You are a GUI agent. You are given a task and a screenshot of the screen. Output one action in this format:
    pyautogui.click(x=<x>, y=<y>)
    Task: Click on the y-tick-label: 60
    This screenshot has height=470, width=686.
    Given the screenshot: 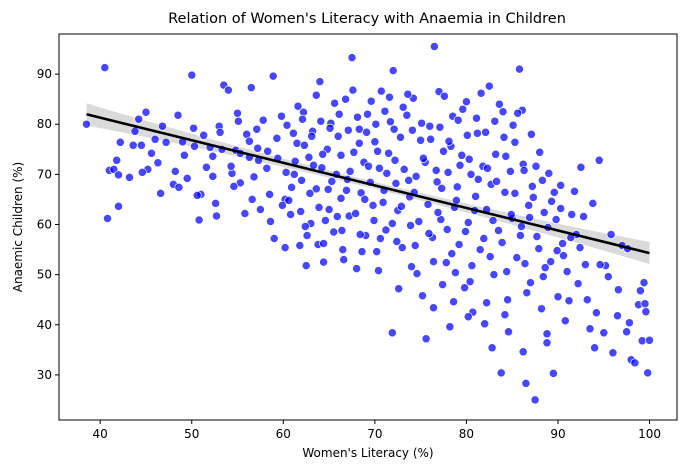 What is the action you would take?
    pyautogui.click(x=44, y=224)
    